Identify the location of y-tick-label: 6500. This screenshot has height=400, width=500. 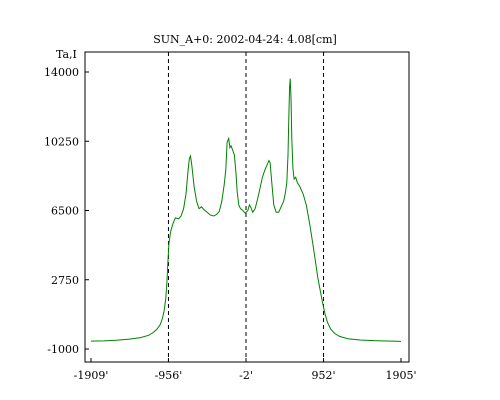
(65, 211).